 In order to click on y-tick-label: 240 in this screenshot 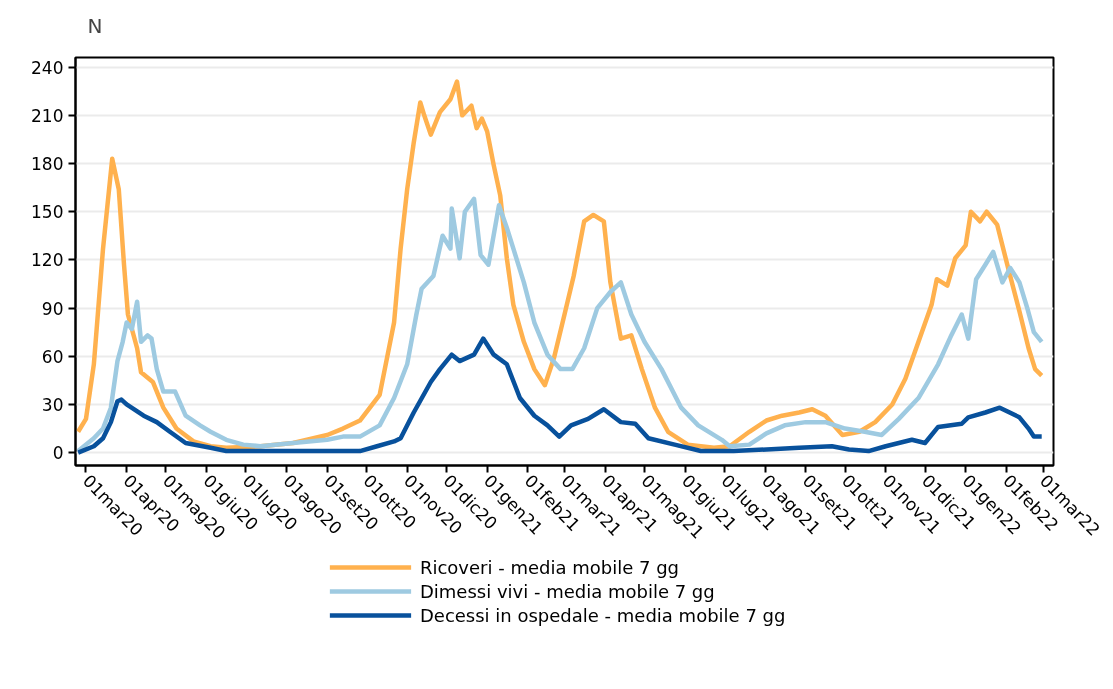, I will do `click(47, 67)`.